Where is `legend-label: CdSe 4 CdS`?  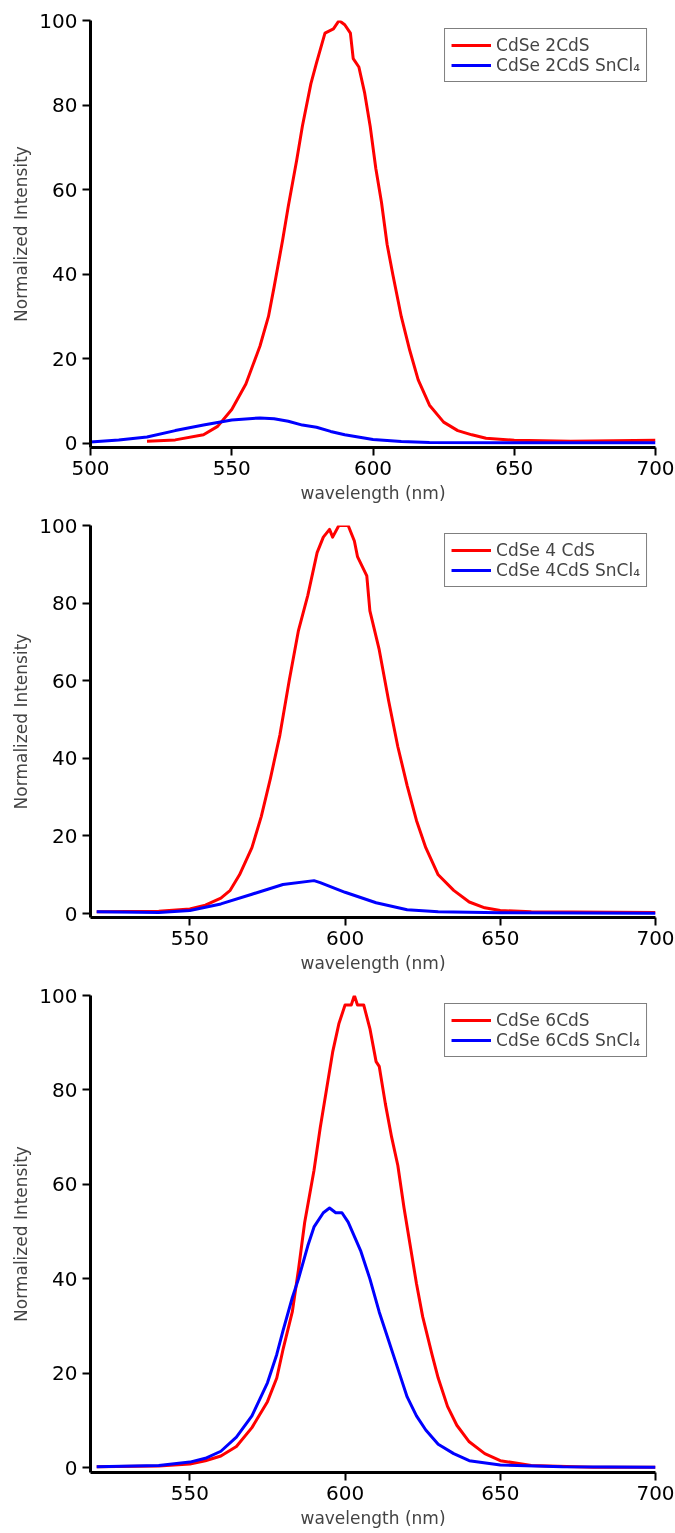
legend-label: CdSe 4 CdS is located at coordinates (546, 550).